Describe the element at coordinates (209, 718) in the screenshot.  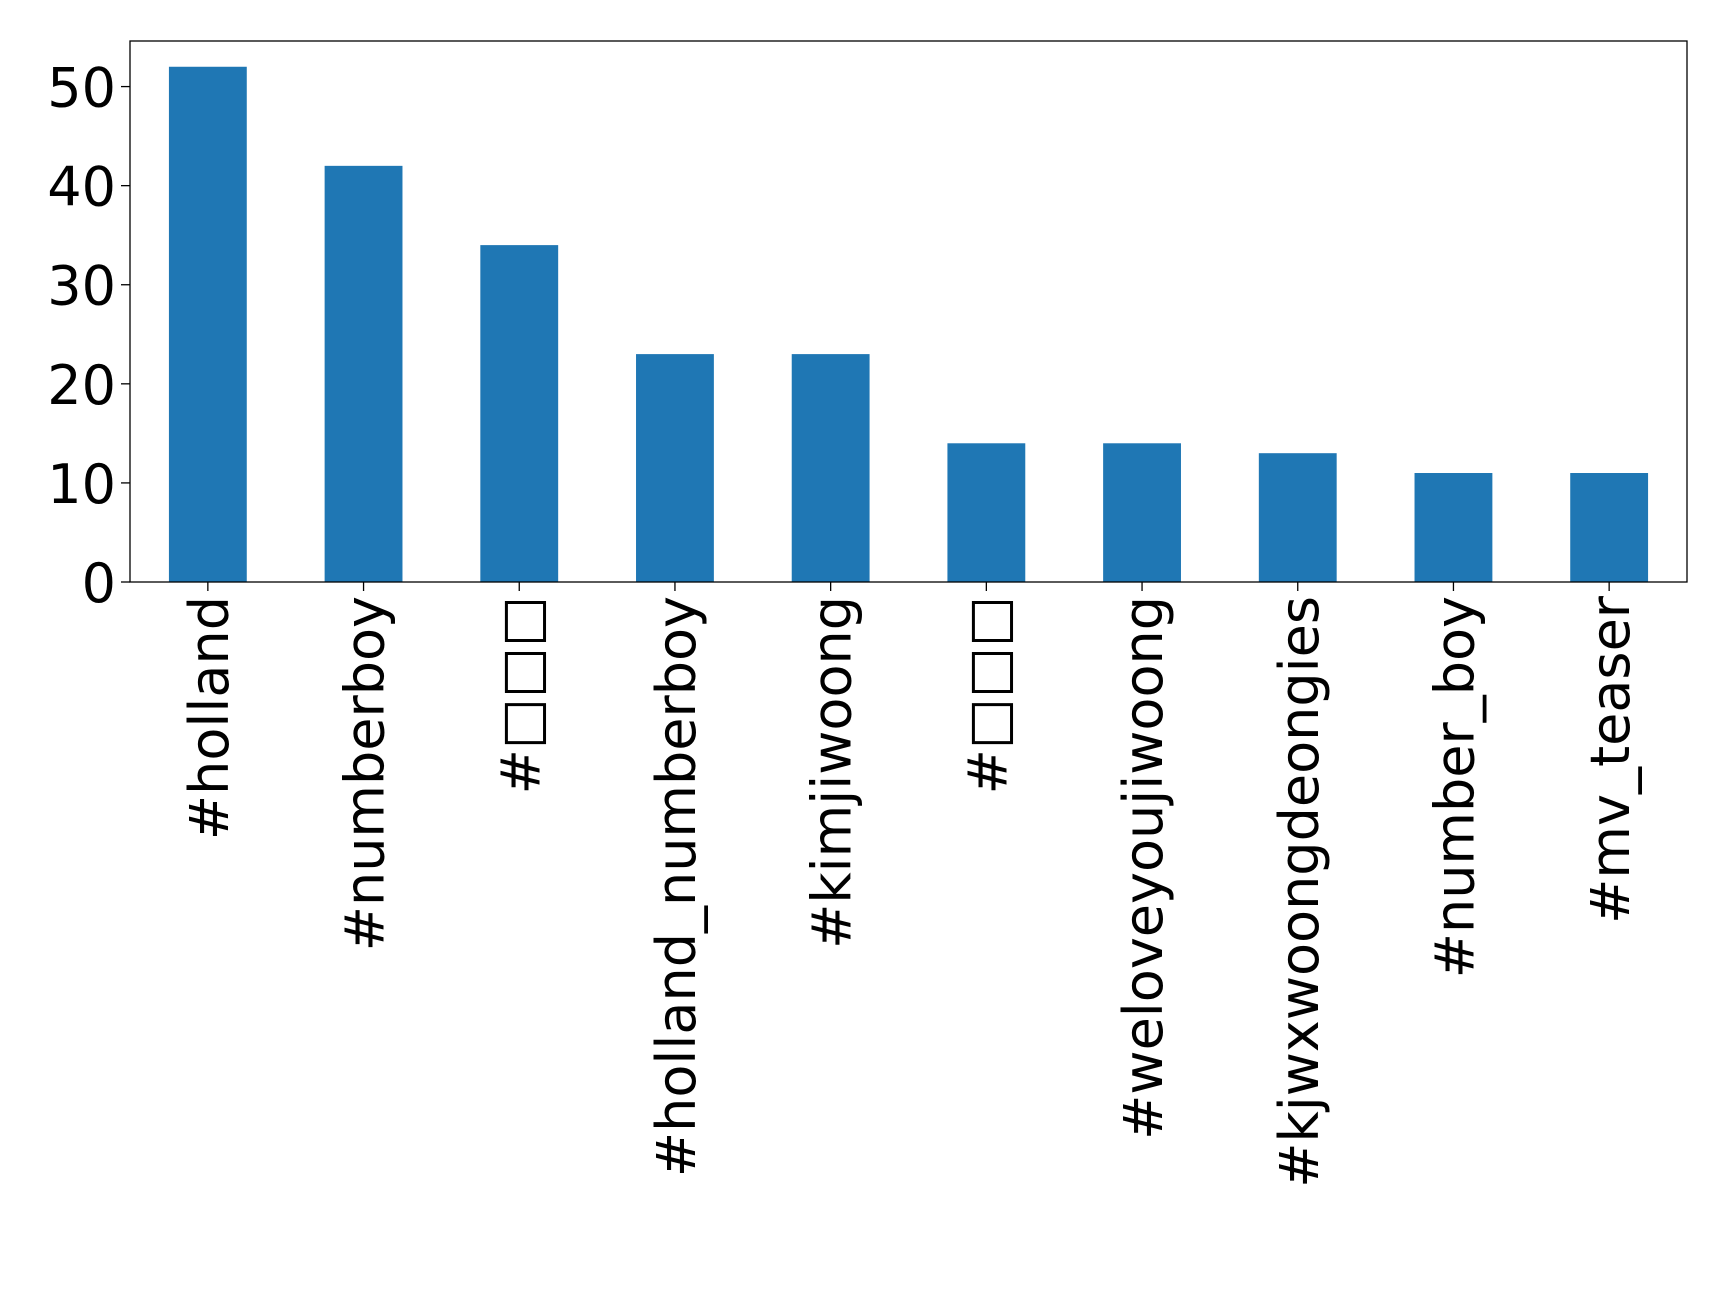
I see `x-tick-label: #holland` at that location.